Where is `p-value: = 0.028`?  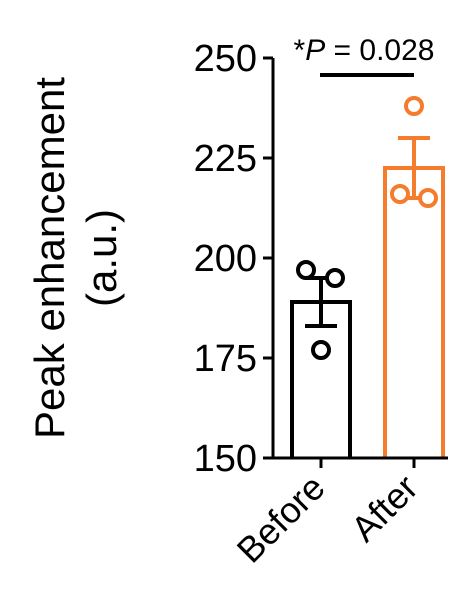 p-value: = 0.028 is located at coordinates (379, 50).